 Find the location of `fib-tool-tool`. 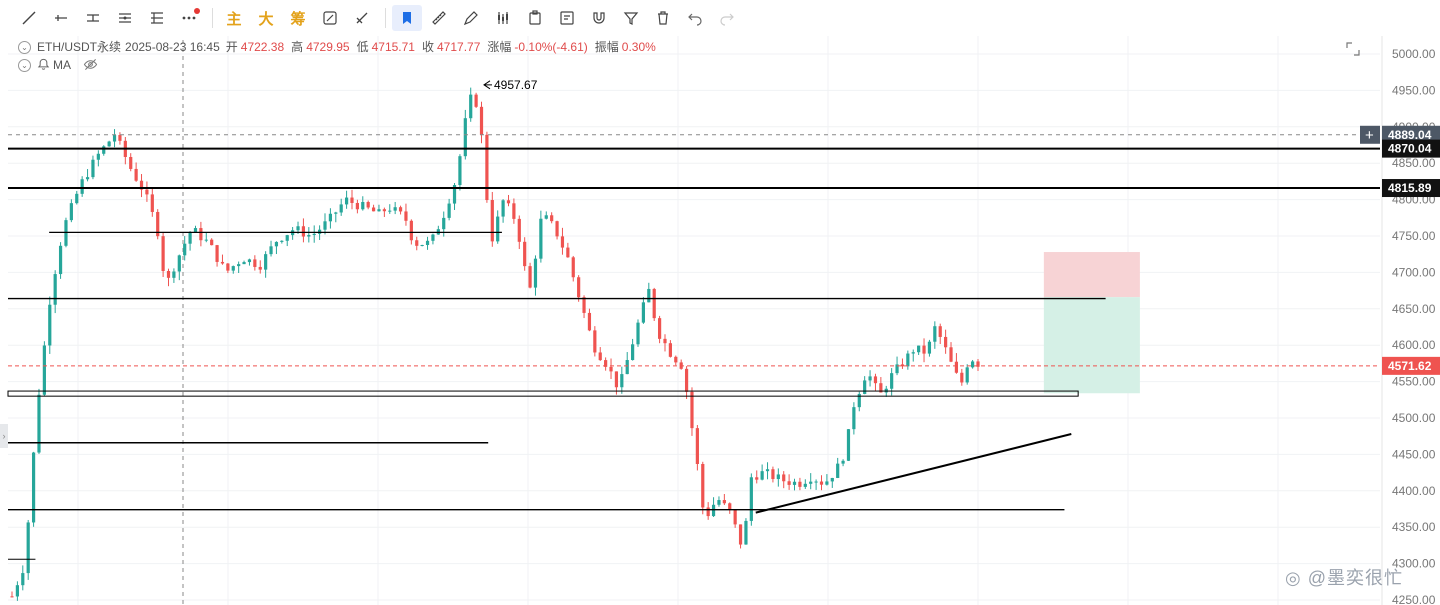

fib-tool-tool is located at coordinates (362, 18).